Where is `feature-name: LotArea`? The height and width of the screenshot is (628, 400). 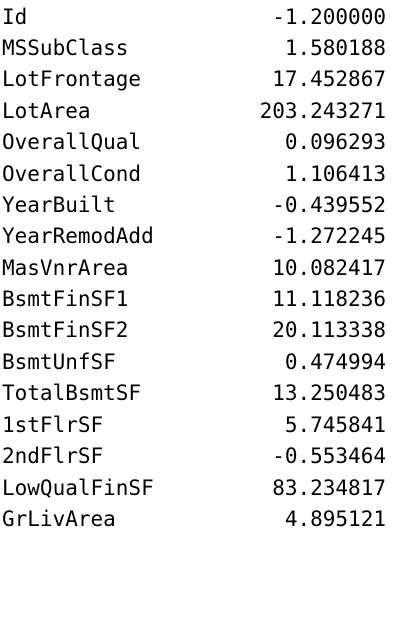 feature-name: LotArea is located at coordinates (46, 111).